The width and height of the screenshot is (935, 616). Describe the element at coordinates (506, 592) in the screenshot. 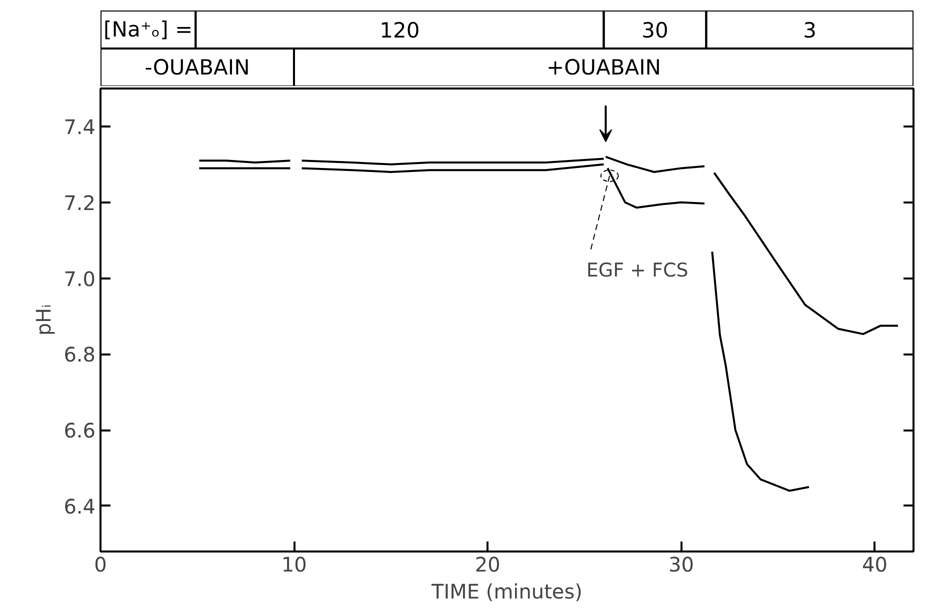

I see `x-axis-title: TIME (minutes)` at that location.